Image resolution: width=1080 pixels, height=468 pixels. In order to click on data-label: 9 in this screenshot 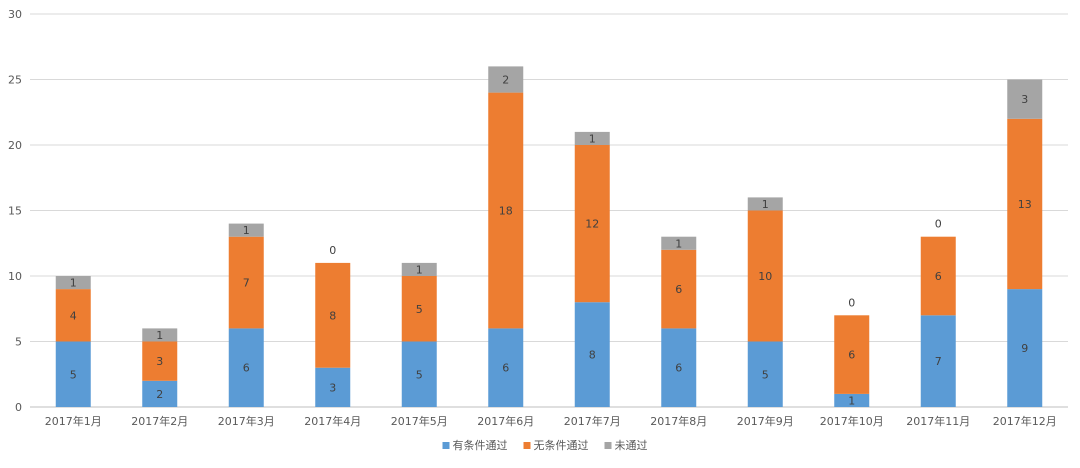, I will do `click(1024, 348)`.